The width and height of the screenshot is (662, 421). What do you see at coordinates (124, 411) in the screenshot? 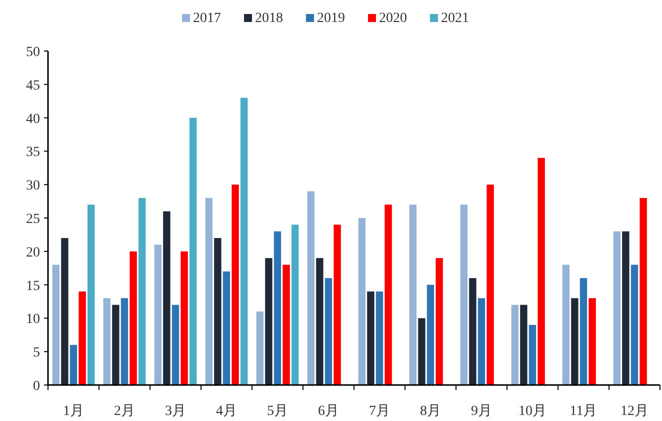
I see `x-tick-label: 2月` at bounding box center [124, 411].